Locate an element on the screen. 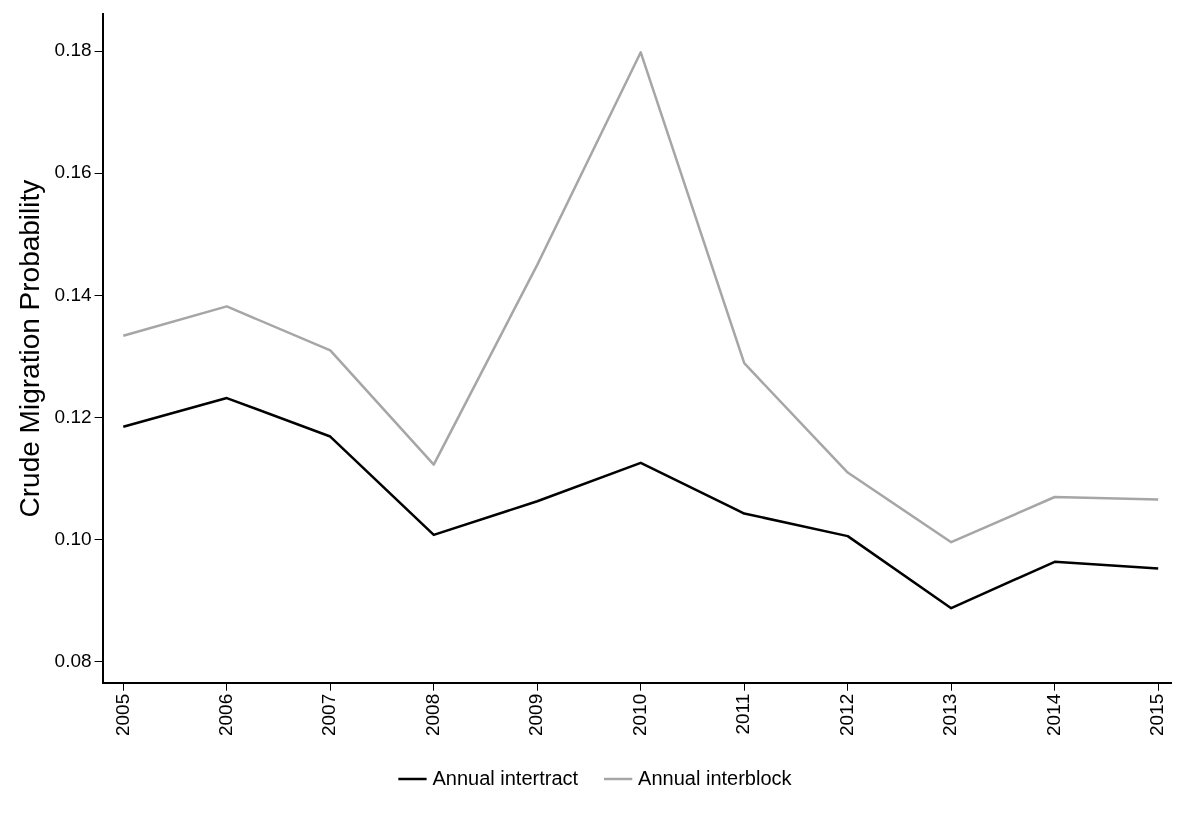 The width and height of the screenshot is (1184, 829). y-tick-label: 0.12 is located at coordinates (73, 416).